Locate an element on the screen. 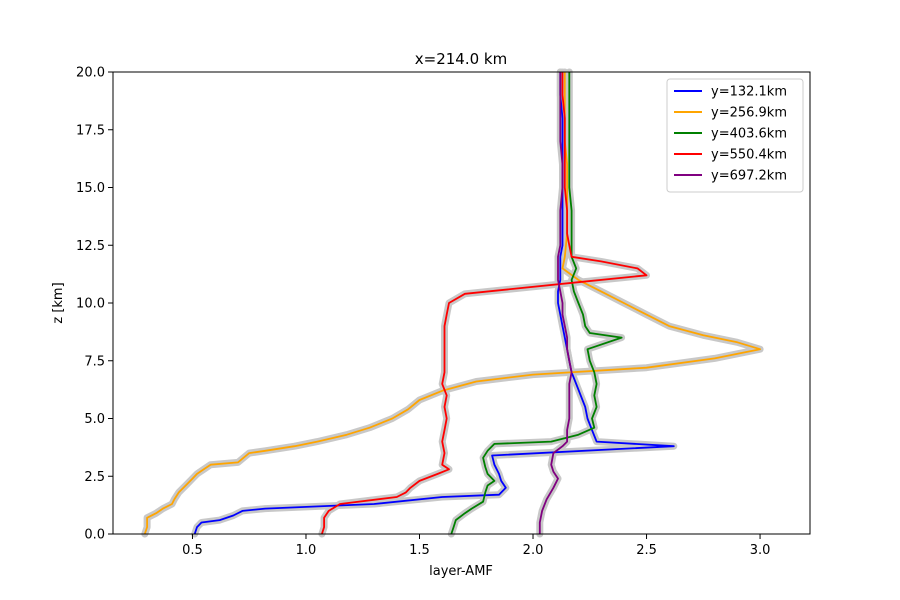 The image size is (900, 600). y-tick-label: 20.0 is located at coordinates (90, 73).